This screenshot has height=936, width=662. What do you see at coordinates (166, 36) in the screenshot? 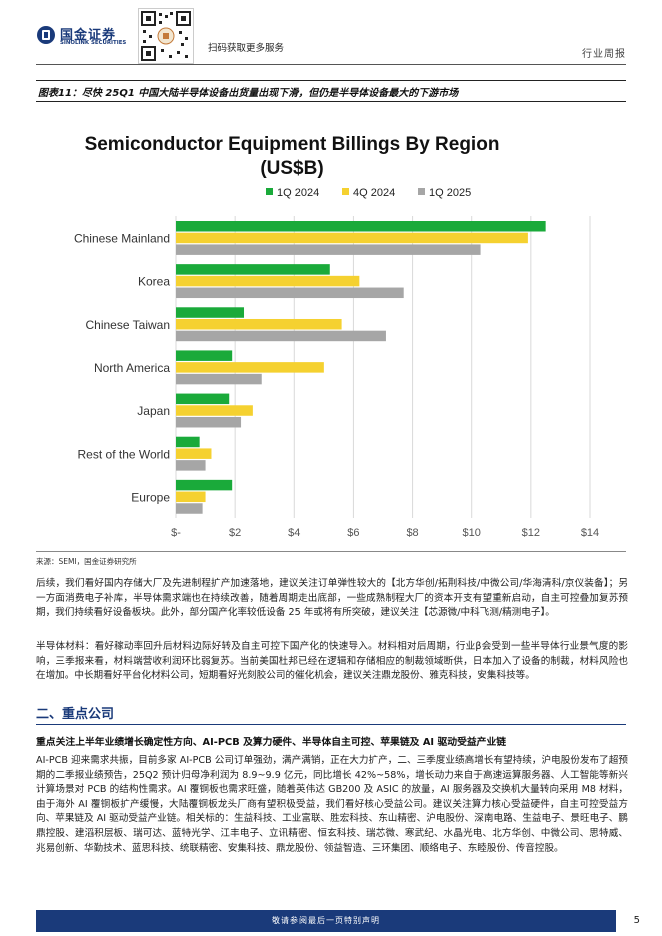
I see `qr-code-icon` at bounding box center [166, 36].